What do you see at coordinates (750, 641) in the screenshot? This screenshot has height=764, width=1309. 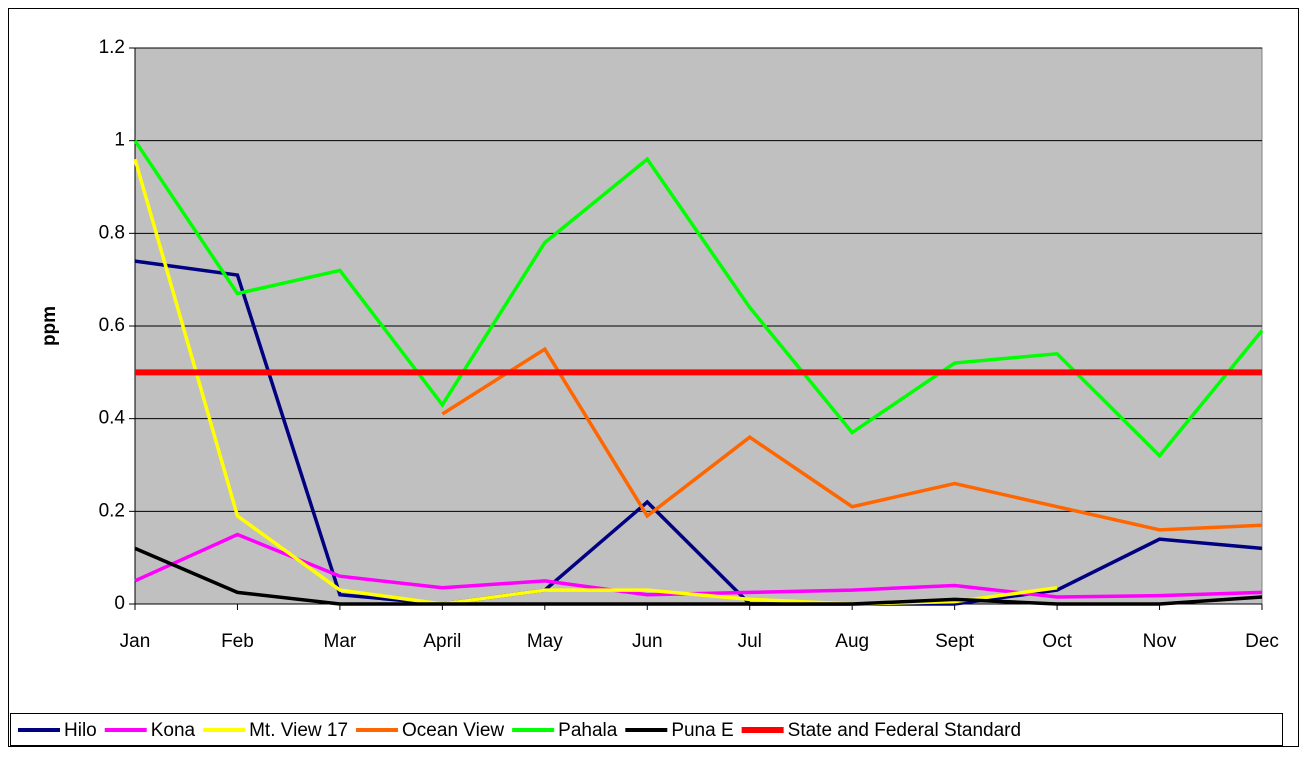 I see `x-tick-label: Jul` at bounding box center [750, 641].